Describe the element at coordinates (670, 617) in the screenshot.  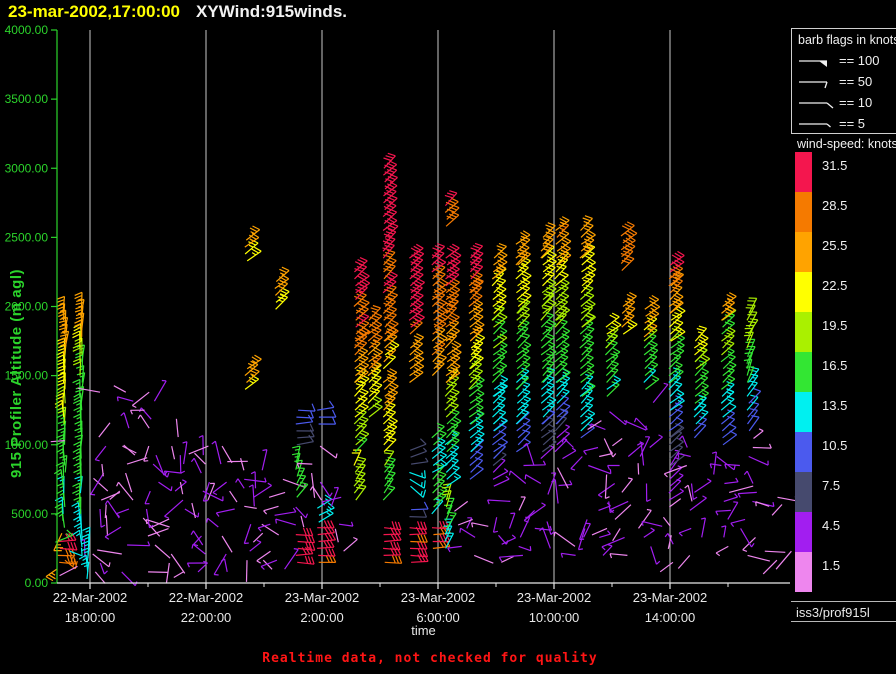
I see `x-tick-time: 14:00:00` at that location.